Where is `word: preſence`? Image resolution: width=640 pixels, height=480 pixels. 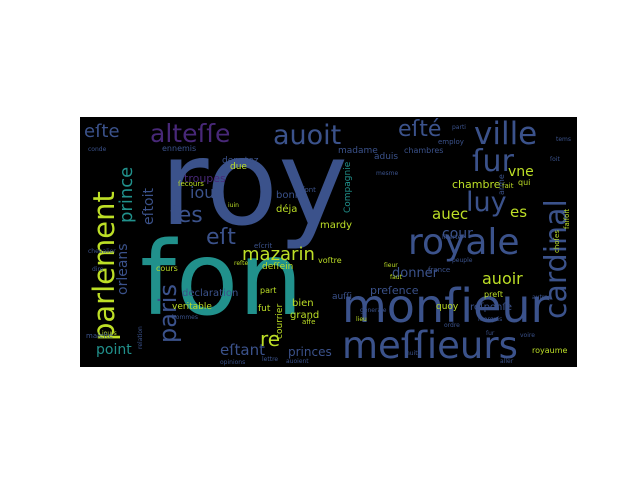
word: preſence is located at coordinates (394, 290).